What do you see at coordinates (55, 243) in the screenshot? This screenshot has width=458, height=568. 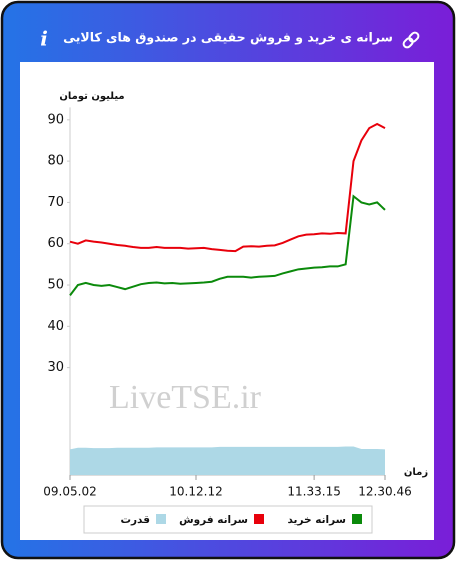 I see `y-tick-label: 60` at bounding box center [55, 243].